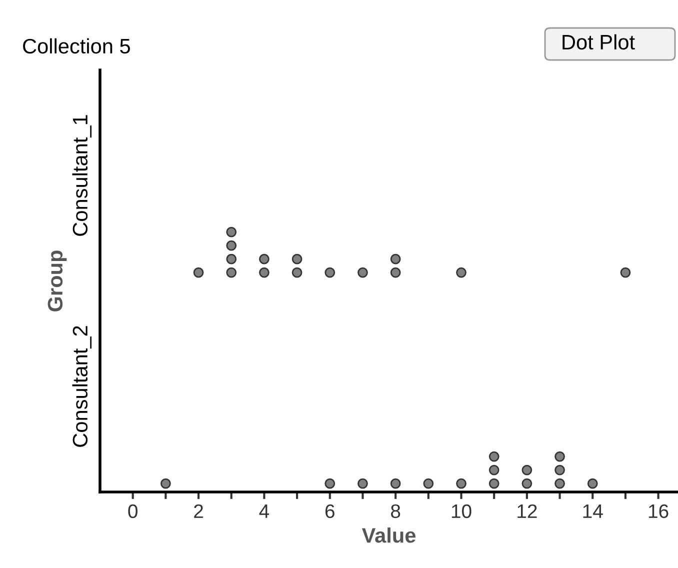 The width and height of the screenshot is (678, 568). I want to click on x-tick-label: 2, so click(198, 511).